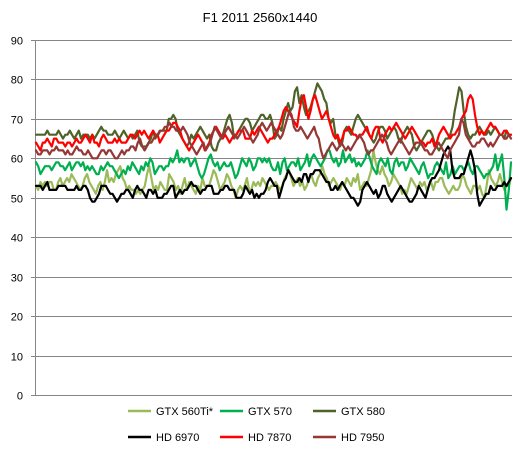 Image resolution: width=529 pixels, height=454 pixels. I want to click on chart-title: F1 2011 2560x1440, so click(260, 17).